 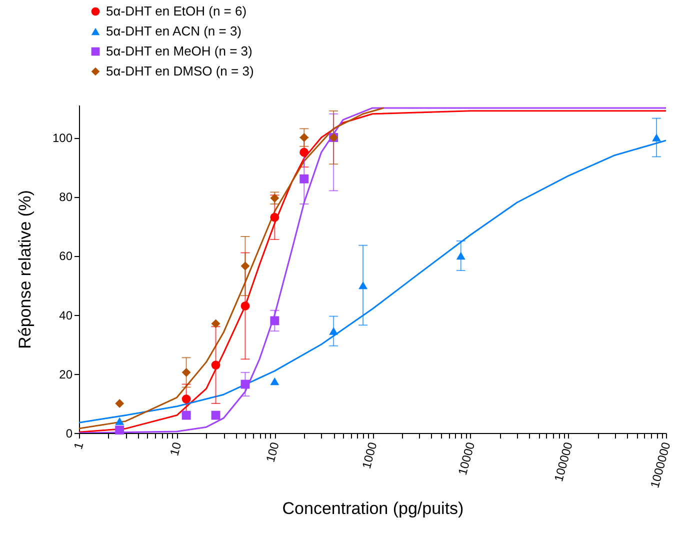 What do you see at coordinates (564, 461) in the screenshot?
I see `x-tick-label: 100000` at bounding box center [564, 461].